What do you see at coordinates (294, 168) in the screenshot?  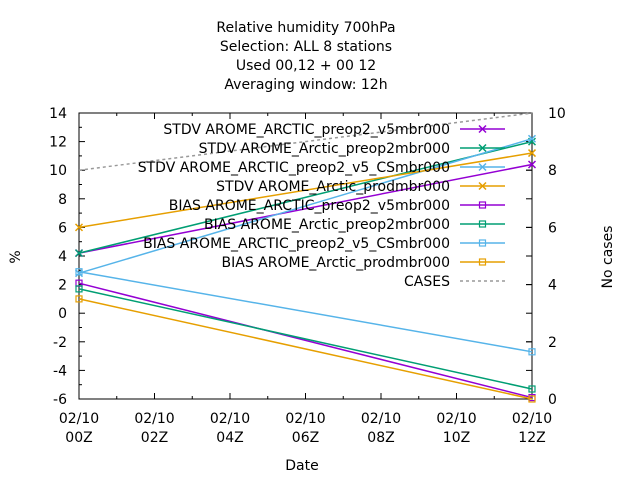 I see `legend-label: STDV AROME_ARCTIC_preop2_v5_CSmbr000` at bounding box center [294, 168].